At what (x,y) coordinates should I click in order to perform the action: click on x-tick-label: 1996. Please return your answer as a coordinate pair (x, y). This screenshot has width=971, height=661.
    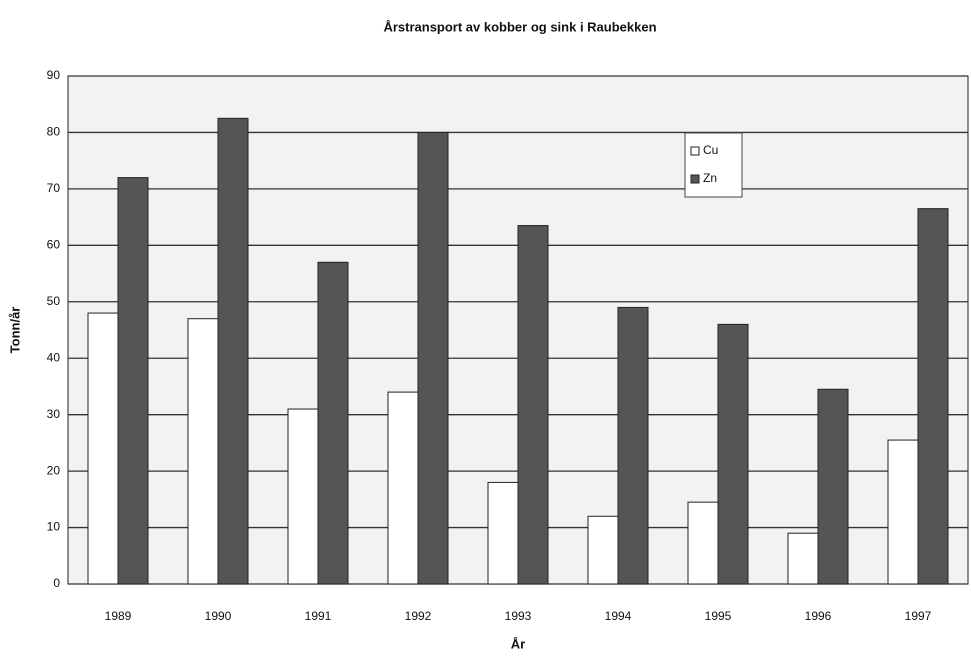
    Looking at the image, I should click on (818, 616).